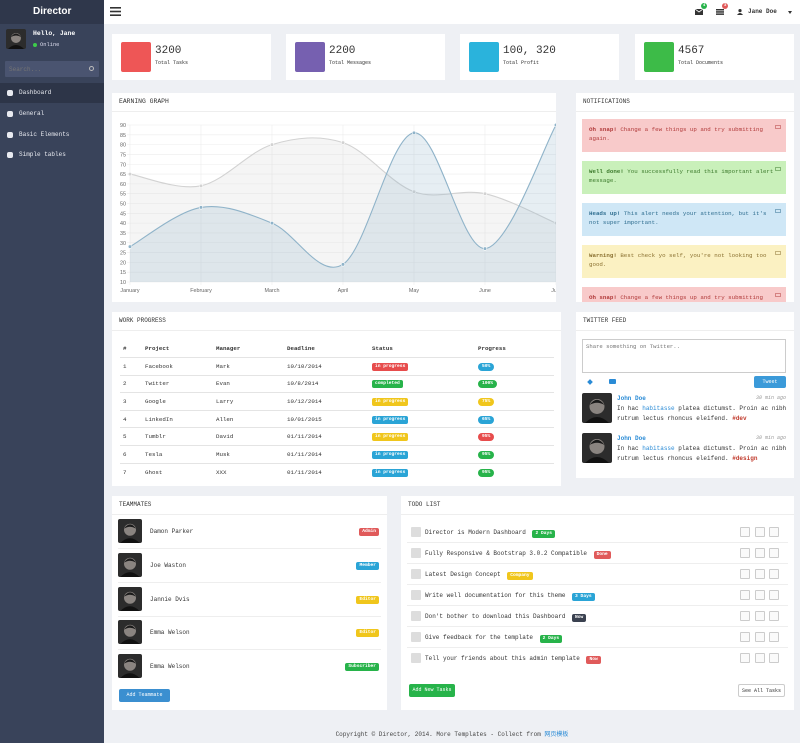  What do you see at coordinates (699, 12) in the screenshot?
I see `mail-icon` at bounding box center [699, 12].